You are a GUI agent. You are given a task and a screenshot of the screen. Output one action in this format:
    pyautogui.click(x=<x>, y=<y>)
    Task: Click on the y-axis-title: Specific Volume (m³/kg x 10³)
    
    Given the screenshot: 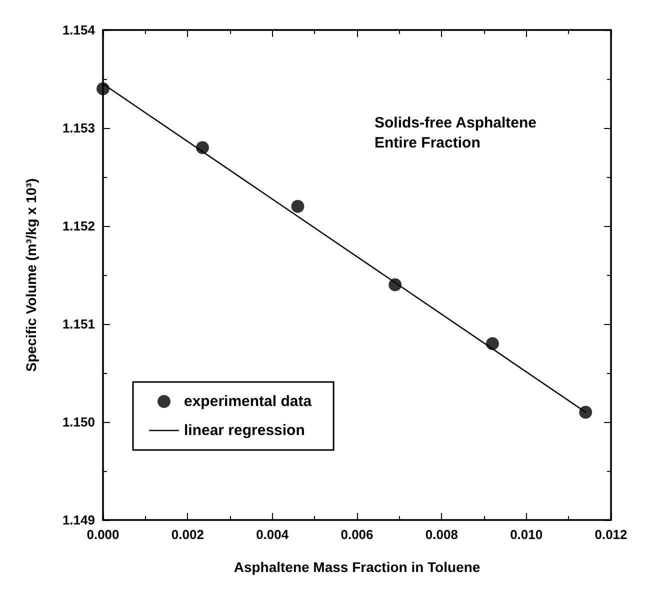 What is the action you would take?
    pyautogui.click(x=31, y=275)
    